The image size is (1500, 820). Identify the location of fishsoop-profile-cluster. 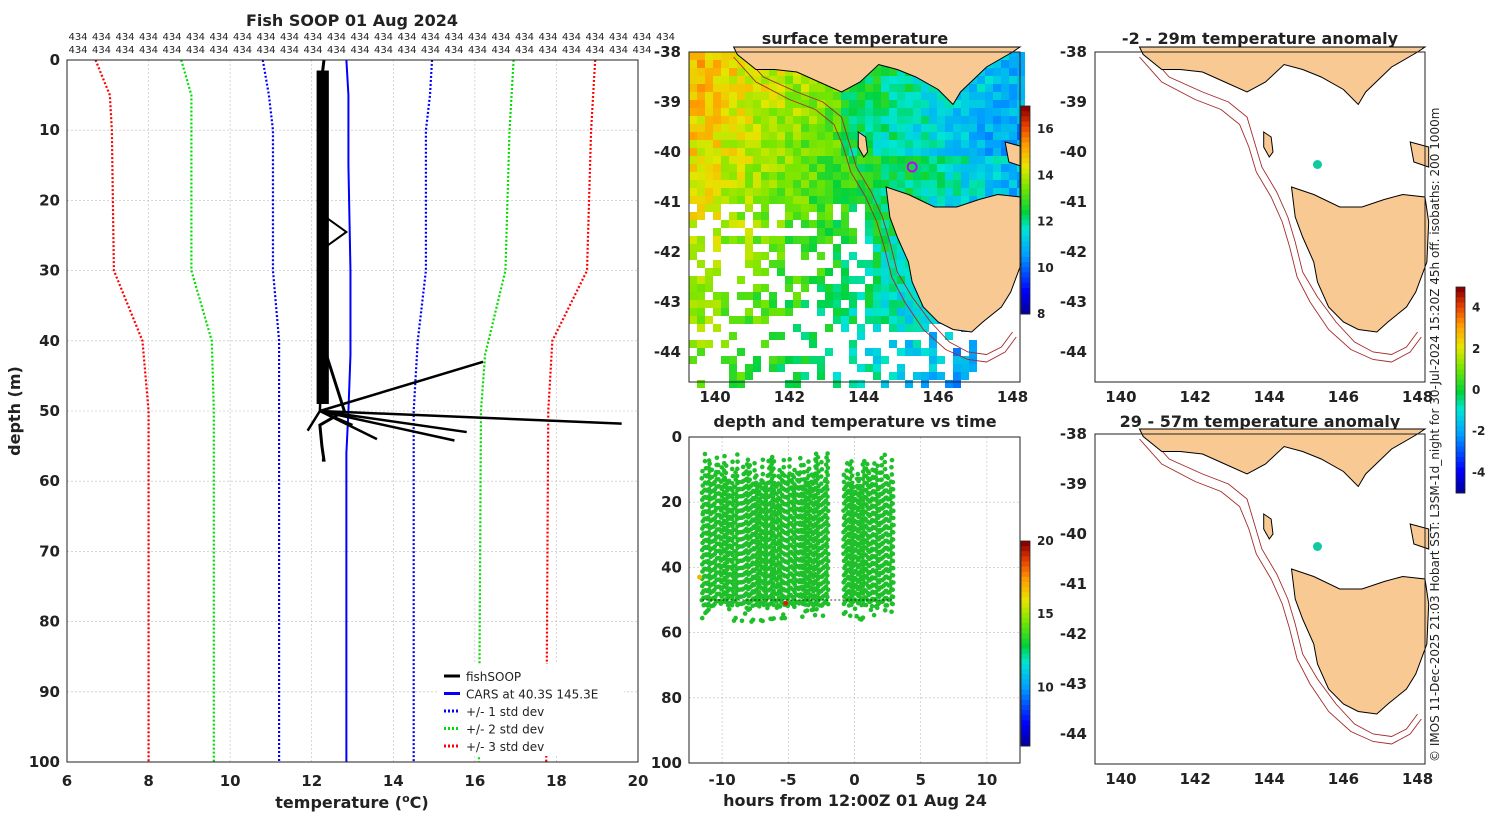
(322, 237).